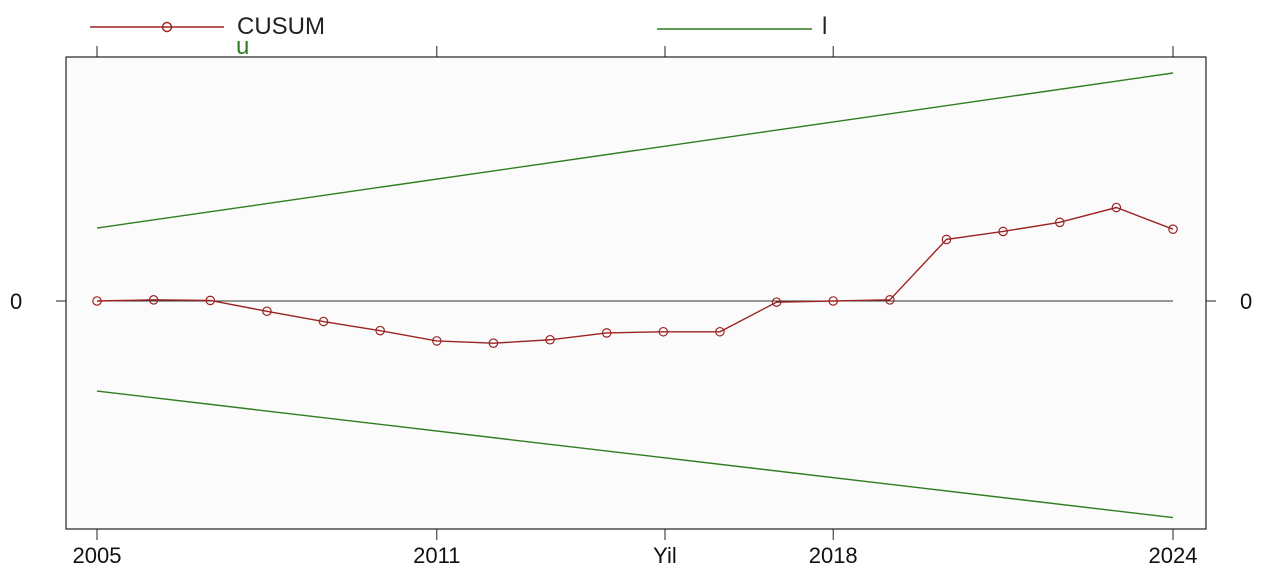  Describe the element at coordinates (824, 26) in the screenshot. I see `legend-l-label: l` at that location.